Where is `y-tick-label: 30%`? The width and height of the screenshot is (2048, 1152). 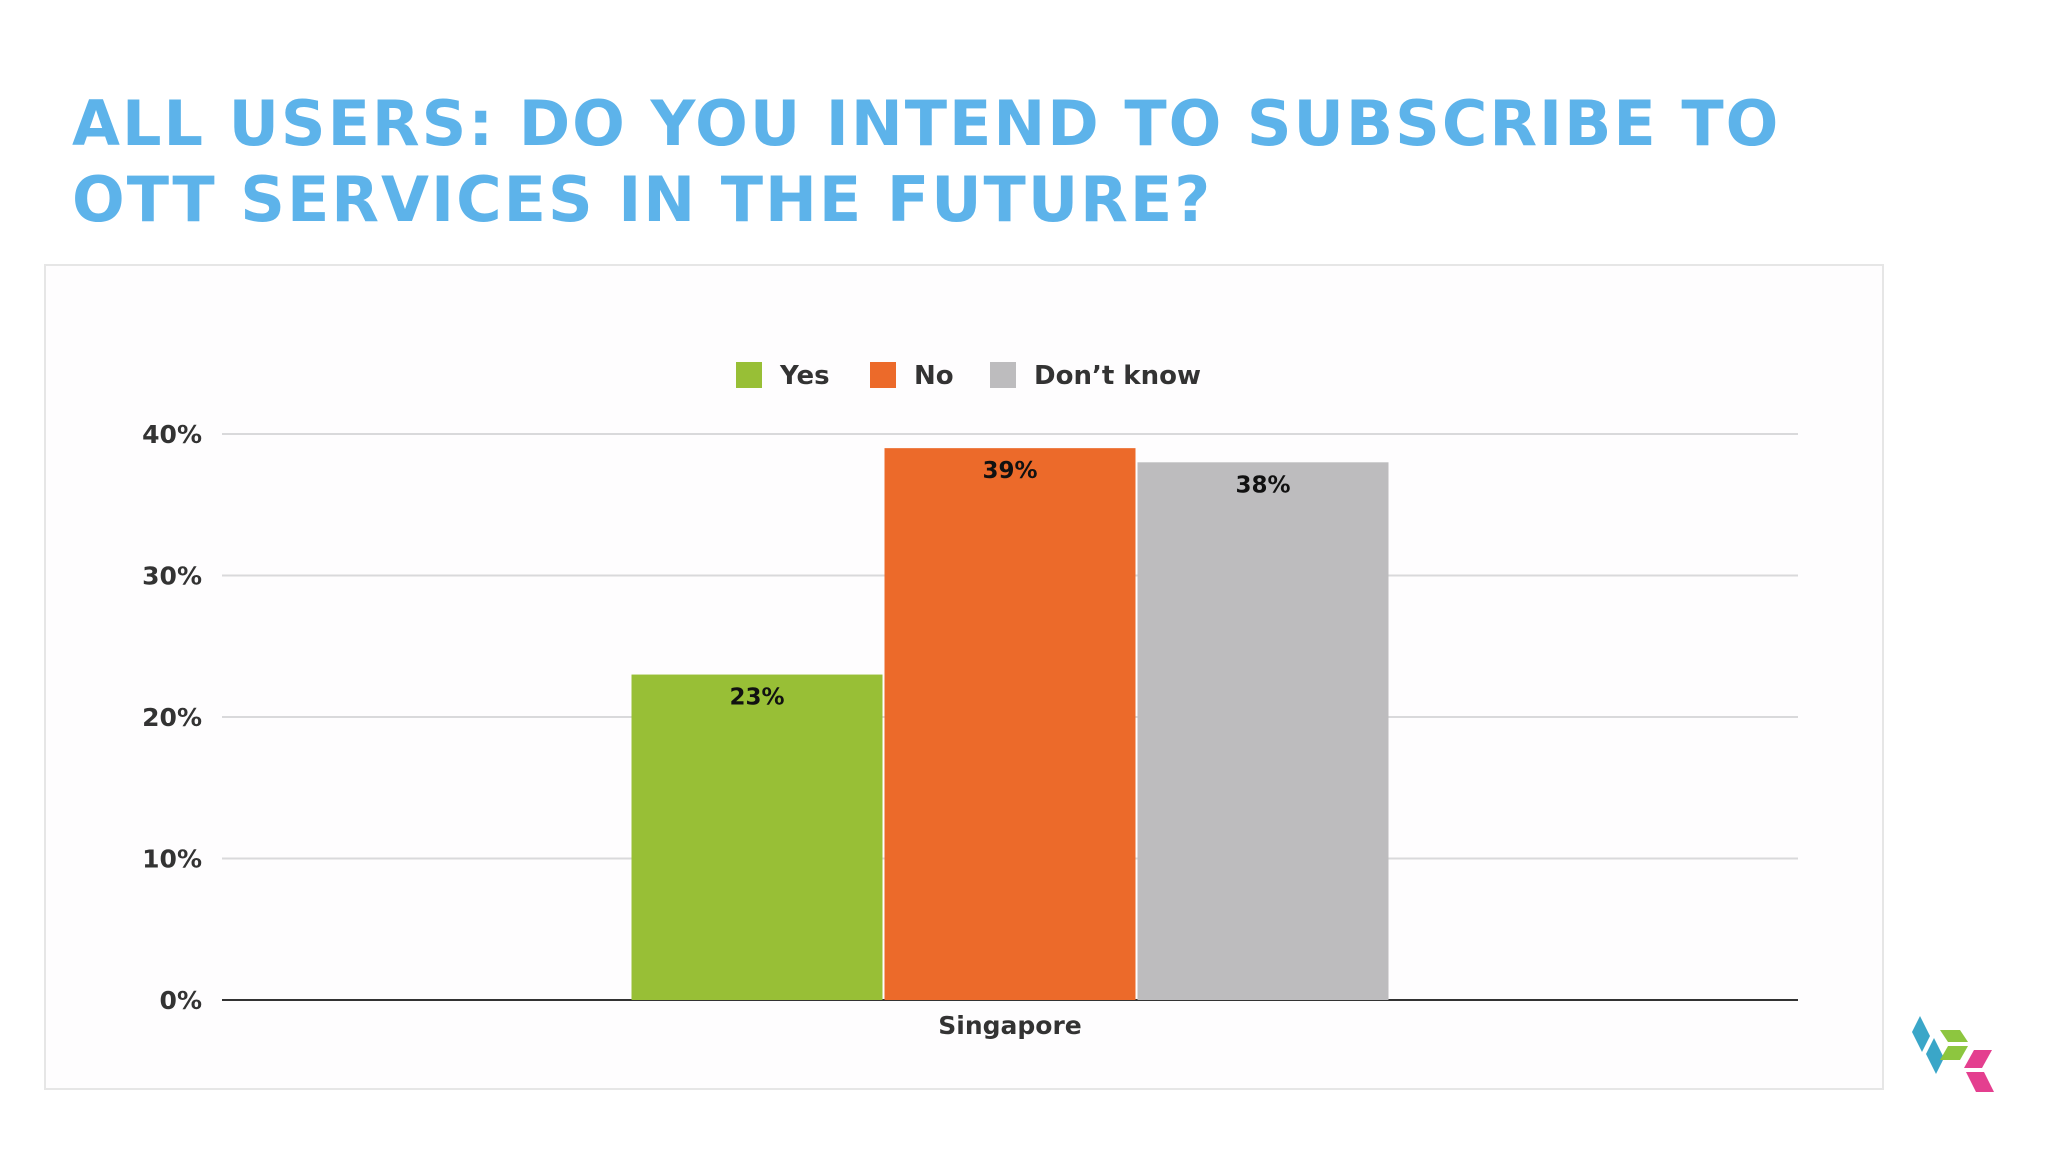
y-tick-label: 30% is located at coordinates (172, 576).